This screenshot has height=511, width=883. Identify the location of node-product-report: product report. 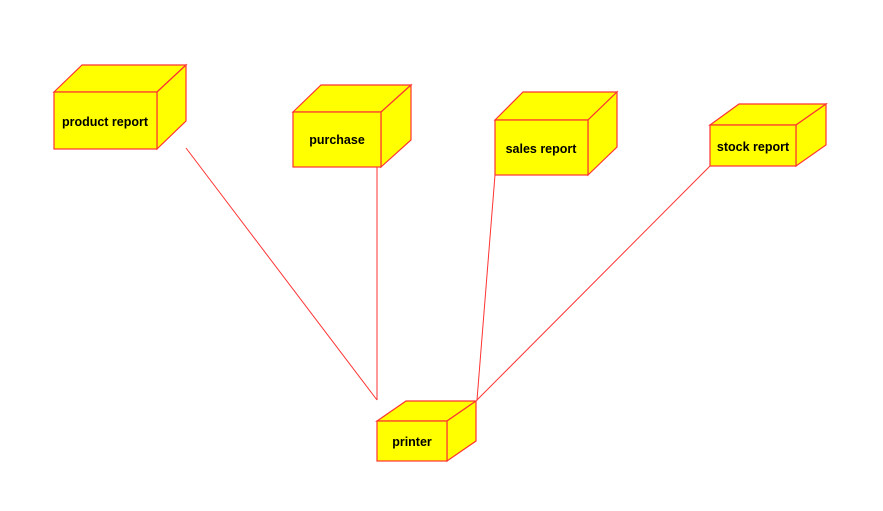
(120, 107).